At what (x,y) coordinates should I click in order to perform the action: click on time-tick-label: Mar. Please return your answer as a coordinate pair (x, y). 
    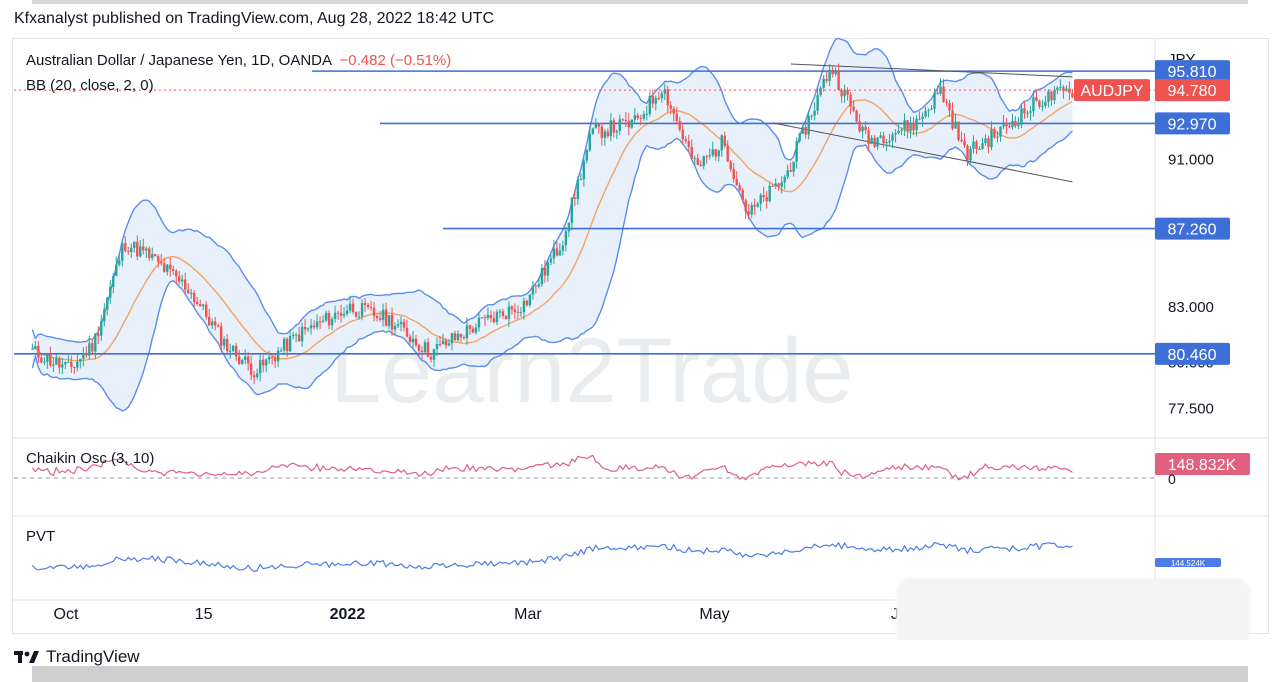
    Looking at the image, I should click on (528, 614).